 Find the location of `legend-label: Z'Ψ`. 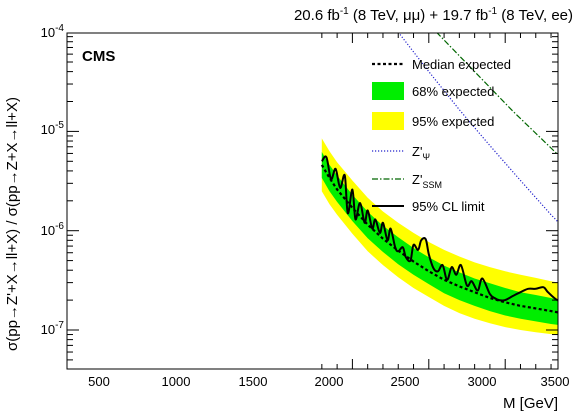

legend-label: Z'Ψ is located at coordinates (421, 153).